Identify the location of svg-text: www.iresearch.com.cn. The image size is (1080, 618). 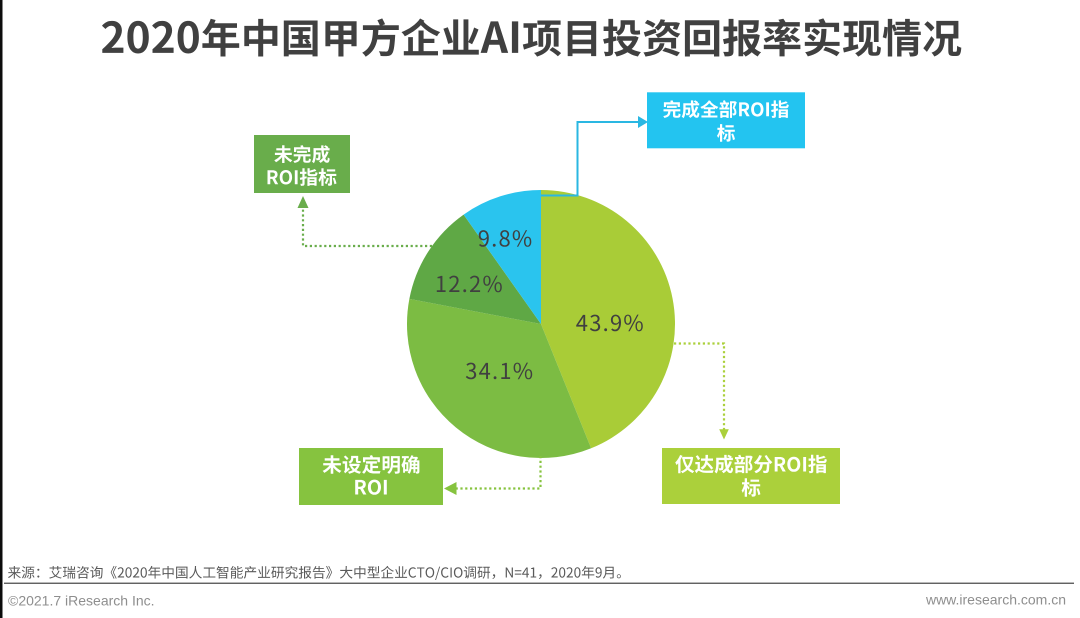
(995, 600).